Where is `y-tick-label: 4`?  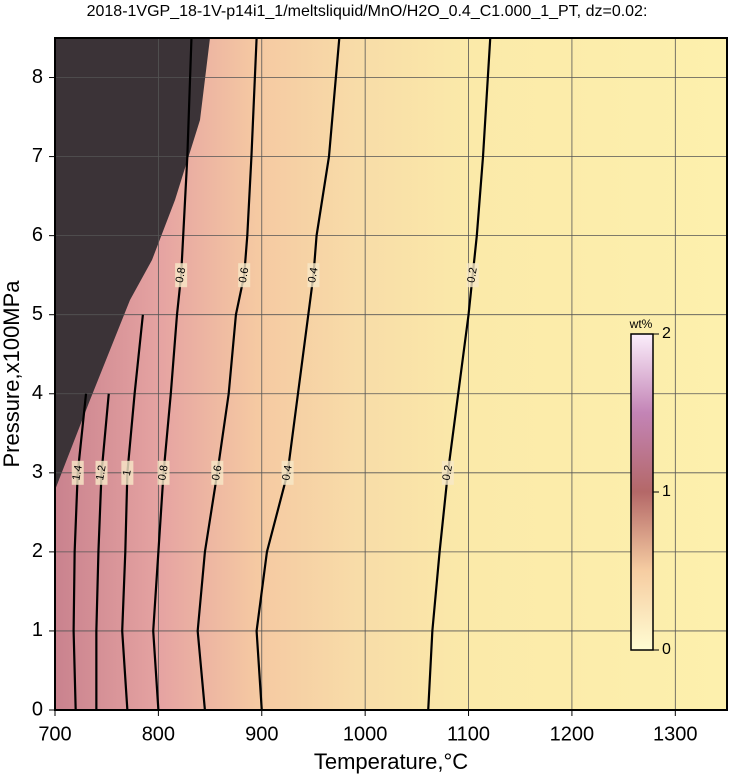
y-tick-label: 4 is located at coordinates (37, 393).